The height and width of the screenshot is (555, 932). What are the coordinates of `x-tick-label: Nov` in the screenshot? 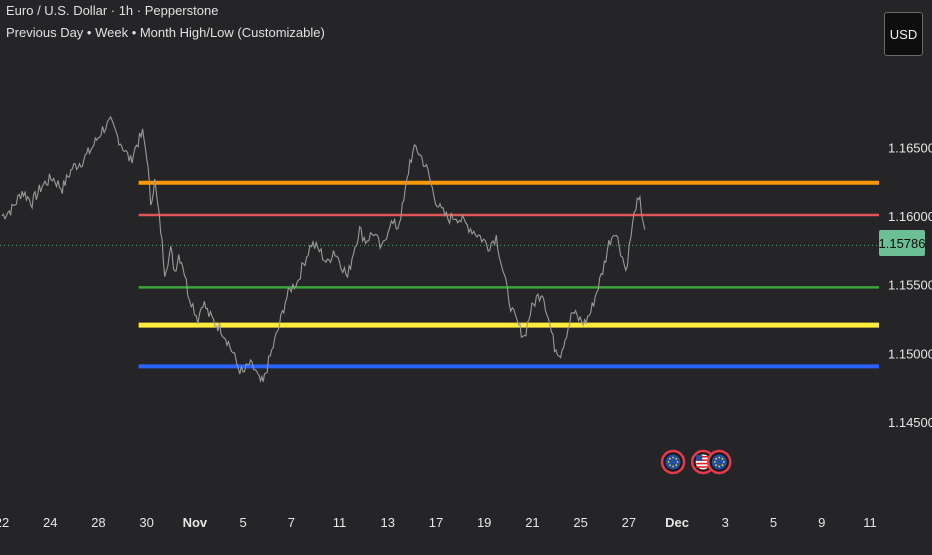 It's located at (195, 522).